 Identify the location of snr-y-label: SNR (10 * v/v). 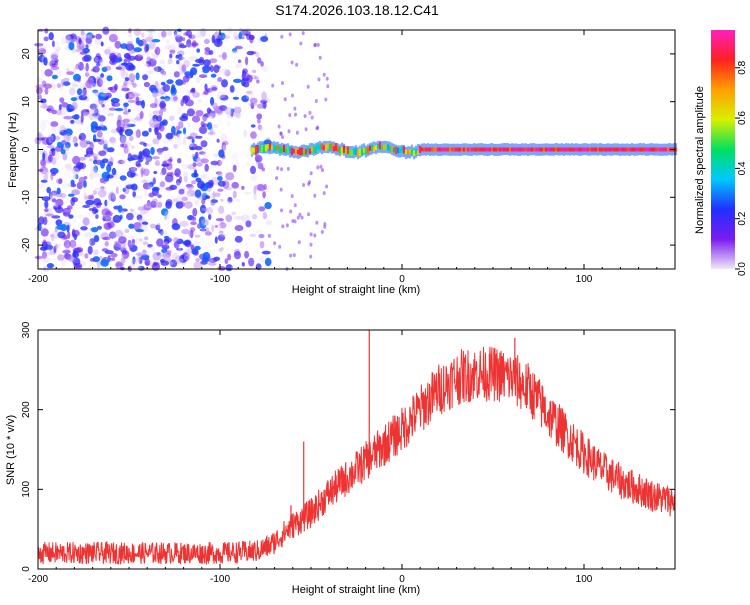
(11, 450).